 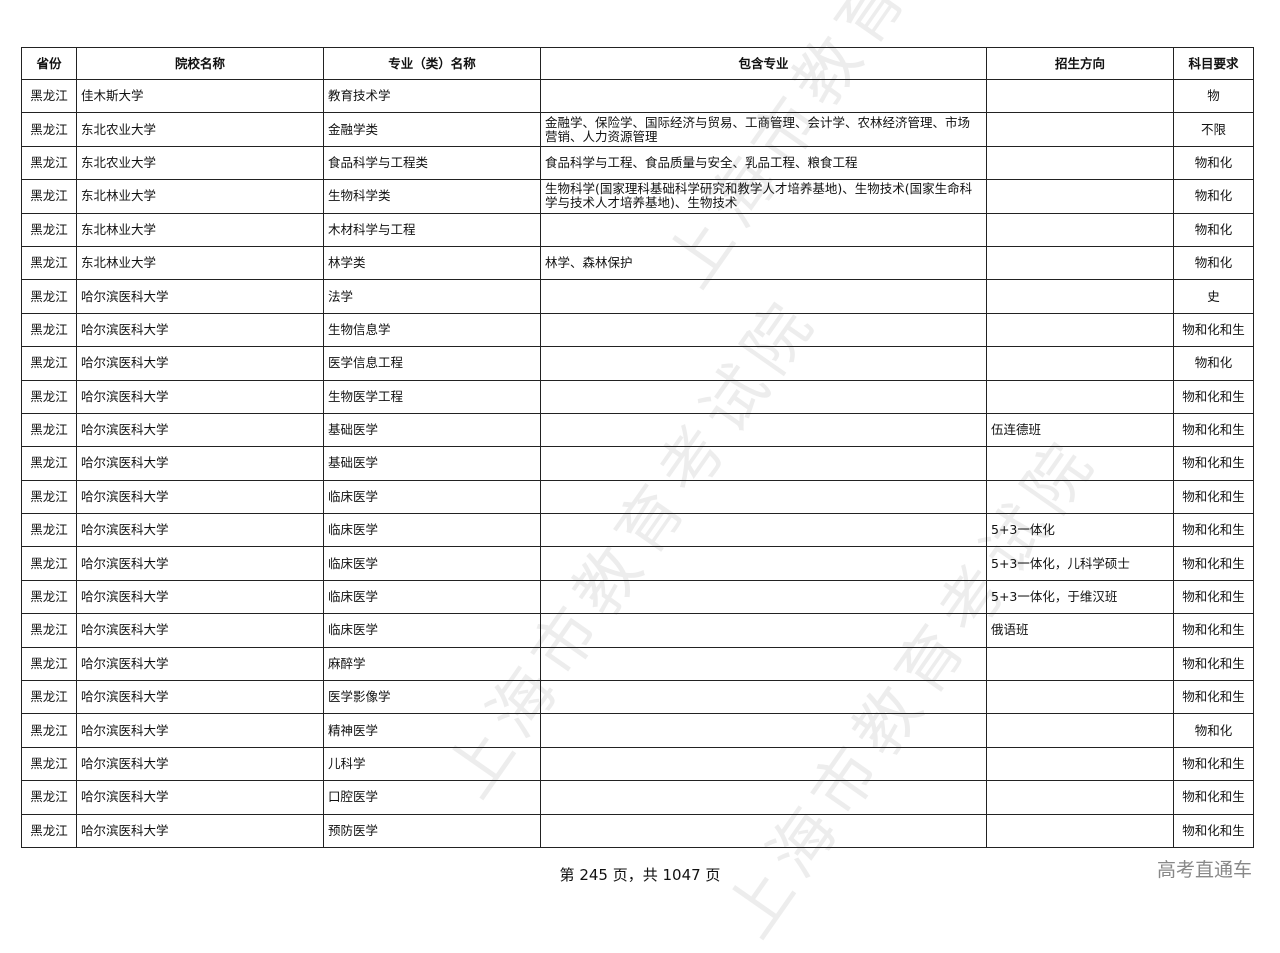 What do you see at coordinates (763, 263) in the screenshot?
I see `included-majors-cell: 林学、森林保护` at bounding box center [763, 263].